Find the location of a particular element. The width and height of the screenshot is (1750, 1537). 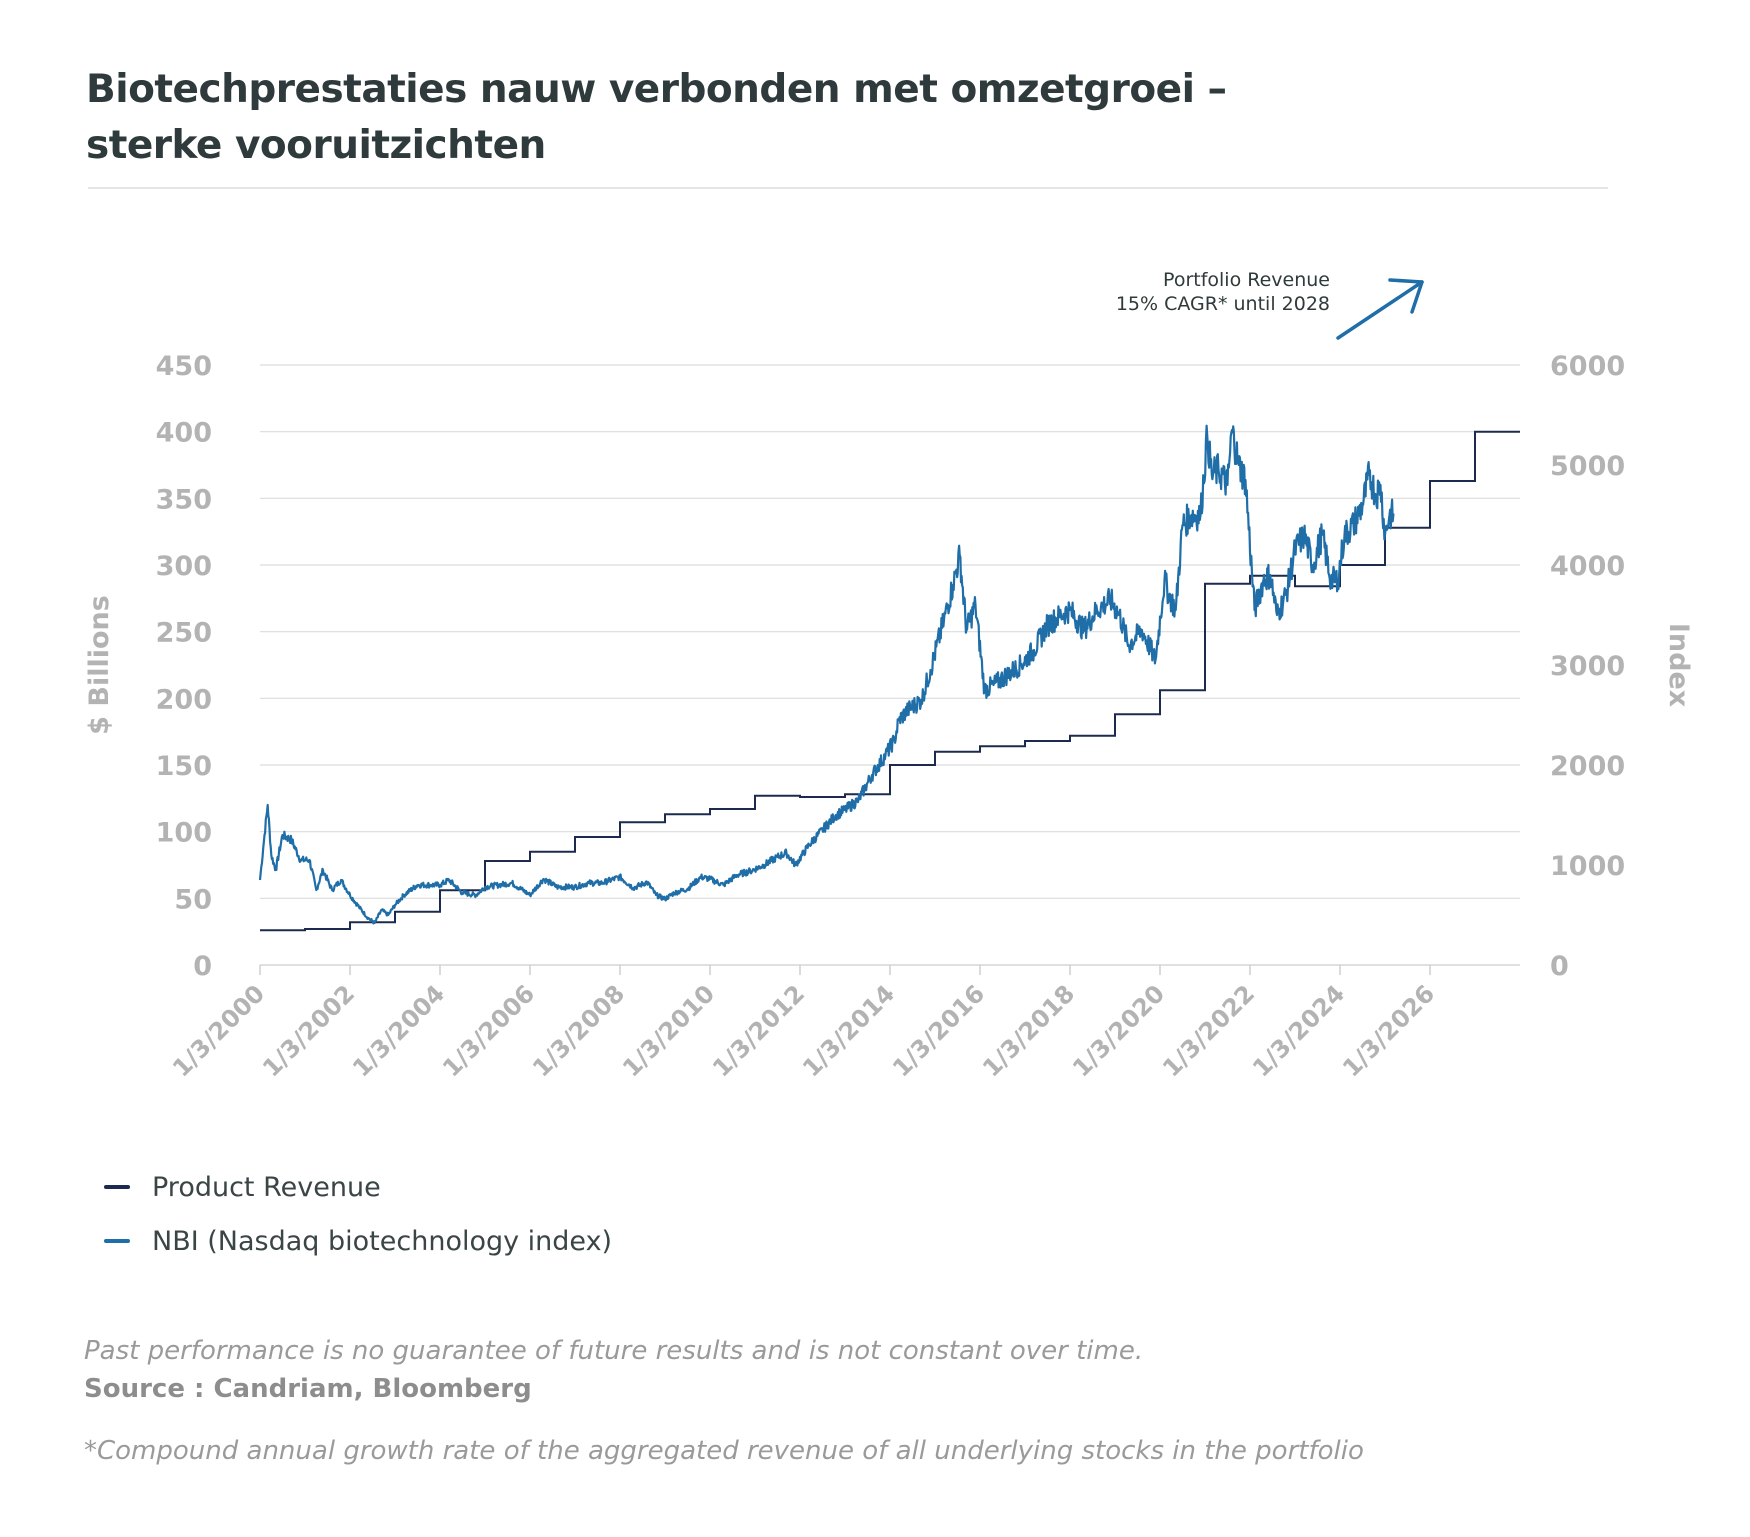

legend-item-nbi: NBI (Nasdaq biotechnology index) is located at coordinates (358, 1241).